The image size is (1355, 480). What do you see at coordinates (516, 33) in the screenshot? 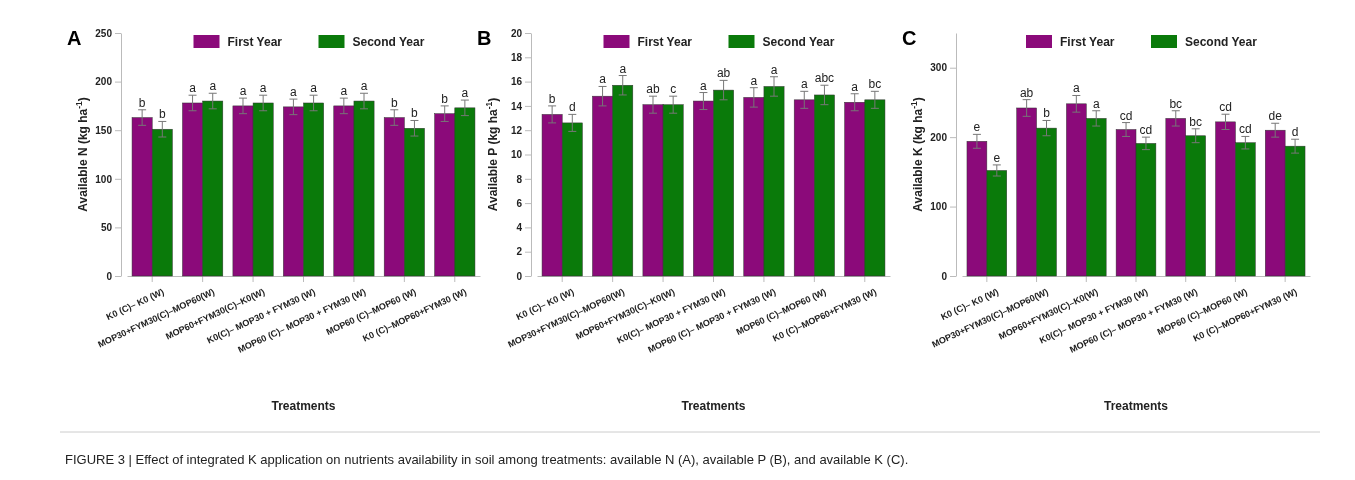
I see `y-tick-label: 20` at bounding box center [516, 33].